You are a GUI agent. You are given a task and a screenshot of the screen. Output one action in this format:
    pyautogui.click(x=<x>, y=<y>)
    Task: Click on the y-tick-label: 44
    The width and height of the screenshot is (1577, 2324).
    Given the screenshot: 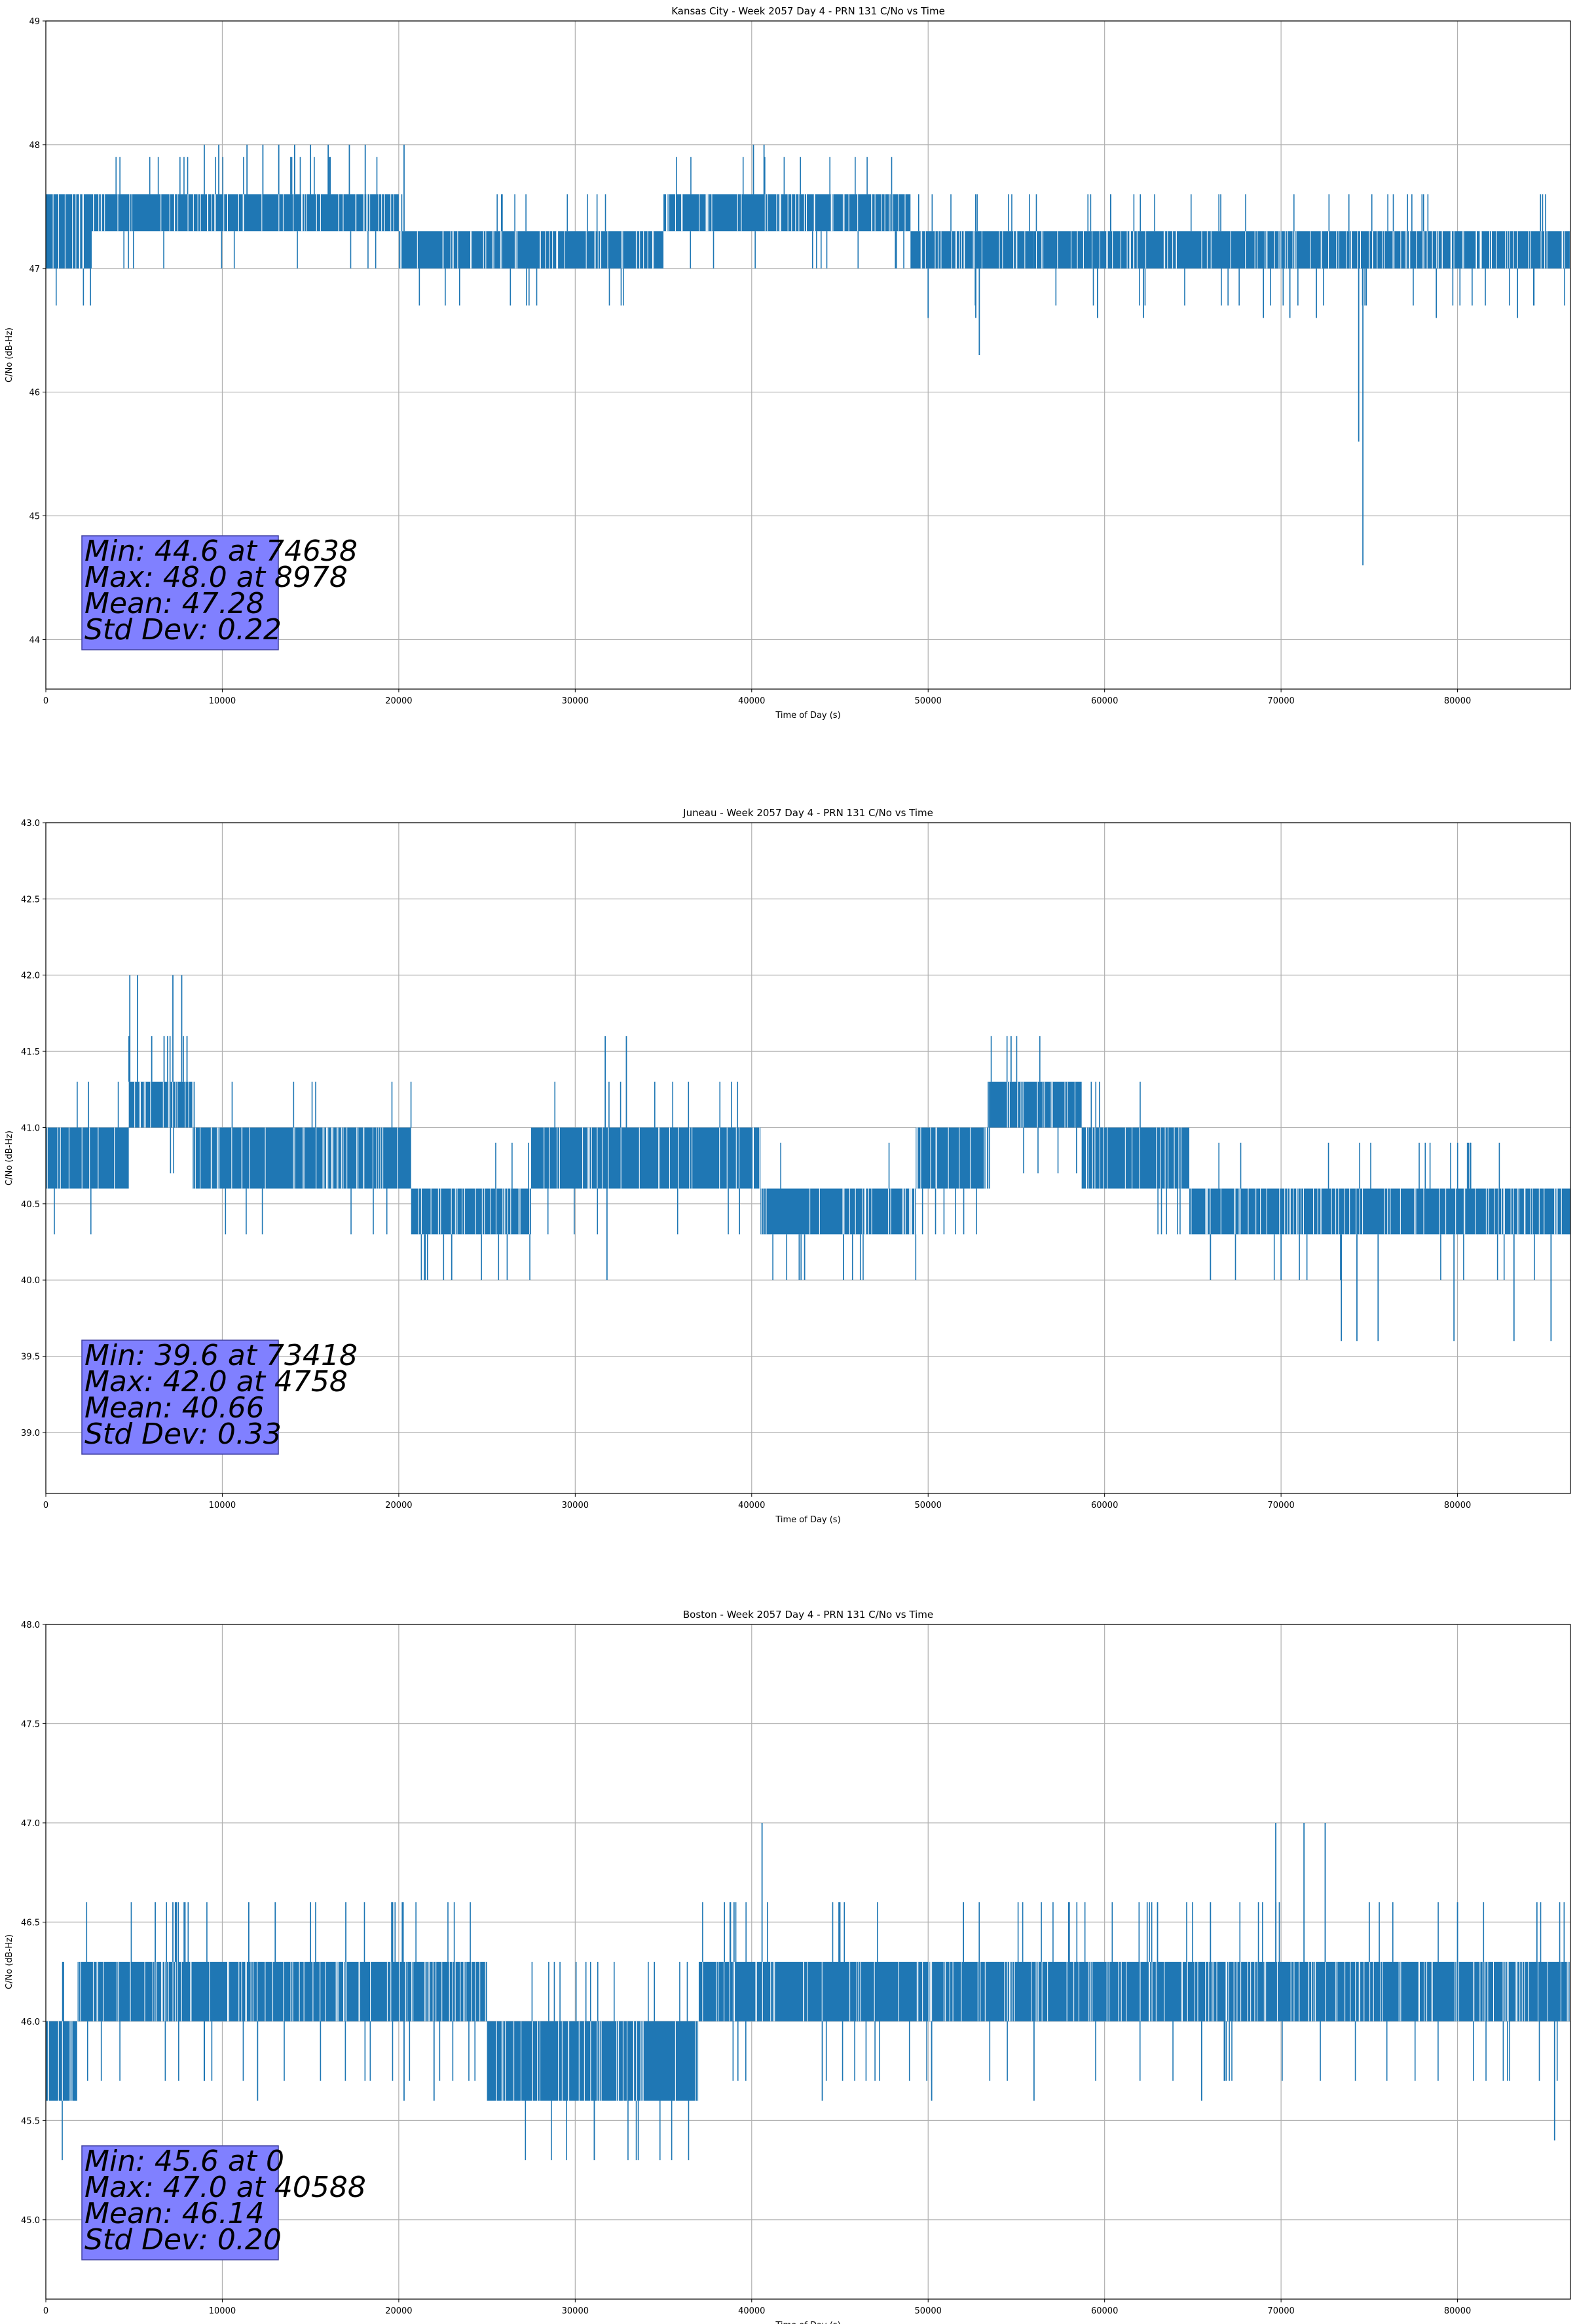 What is the action you would take?
    pyautogui.click(x=34, y=640)
    